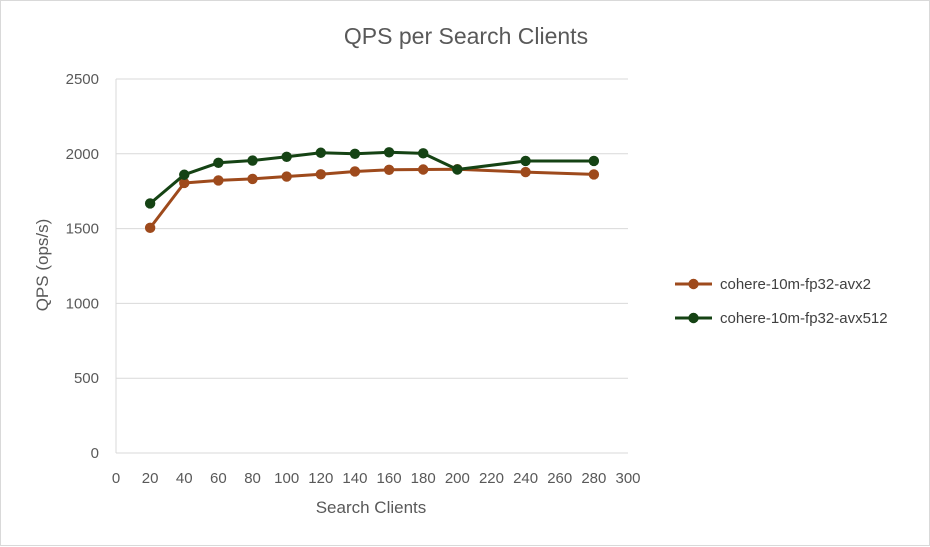  What do you see at coordinates (491, 478) in the screenshot?
I see `x-tick-label: 220` at bounding box center [491, 478].